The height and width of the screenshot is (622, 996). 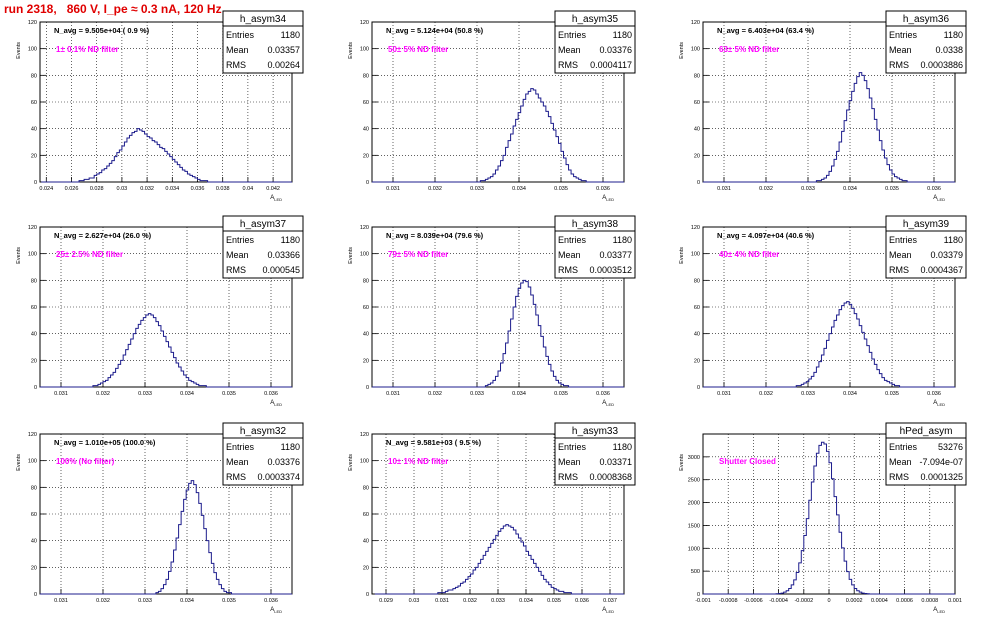 I want to click on page-title: run 2318, 860 V, I_pe ≈ 0.3 nA, 120 Hz, so click(x=113, y=9).